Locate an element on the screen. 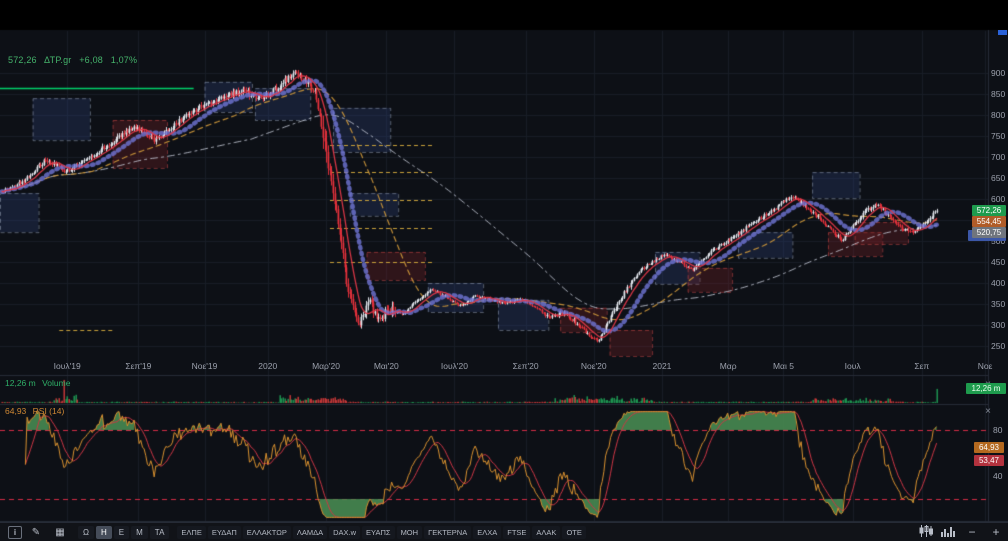 This screenshot has width=1008, height=541. price-tick-900: 900 is located at coordinates (998, 73).